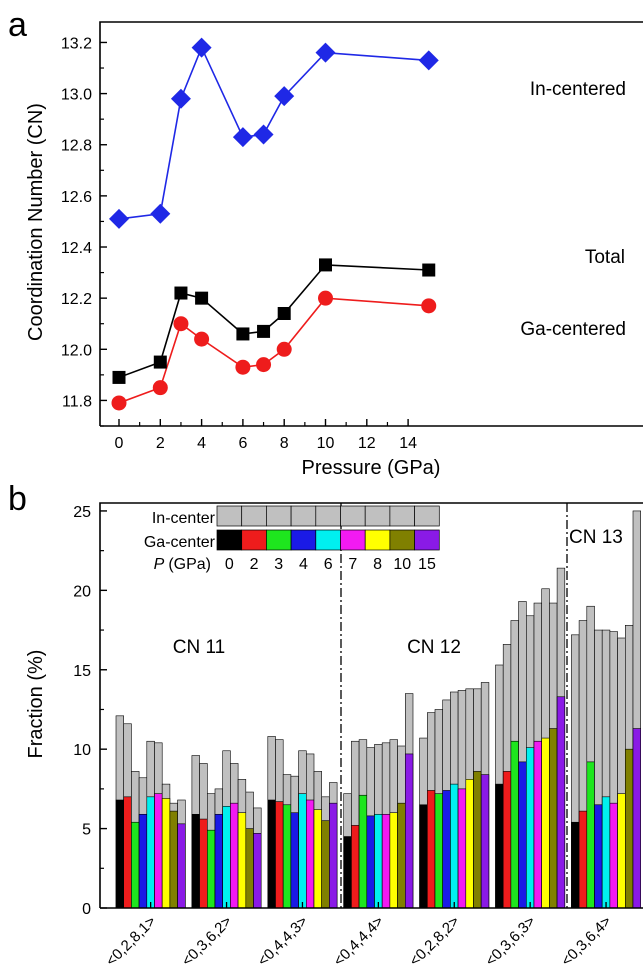 This screenshot has height=969, width=643. Describe the element at coordinates (242, 443) in the screenshot. I see `x-tick-label: 6` at that location.